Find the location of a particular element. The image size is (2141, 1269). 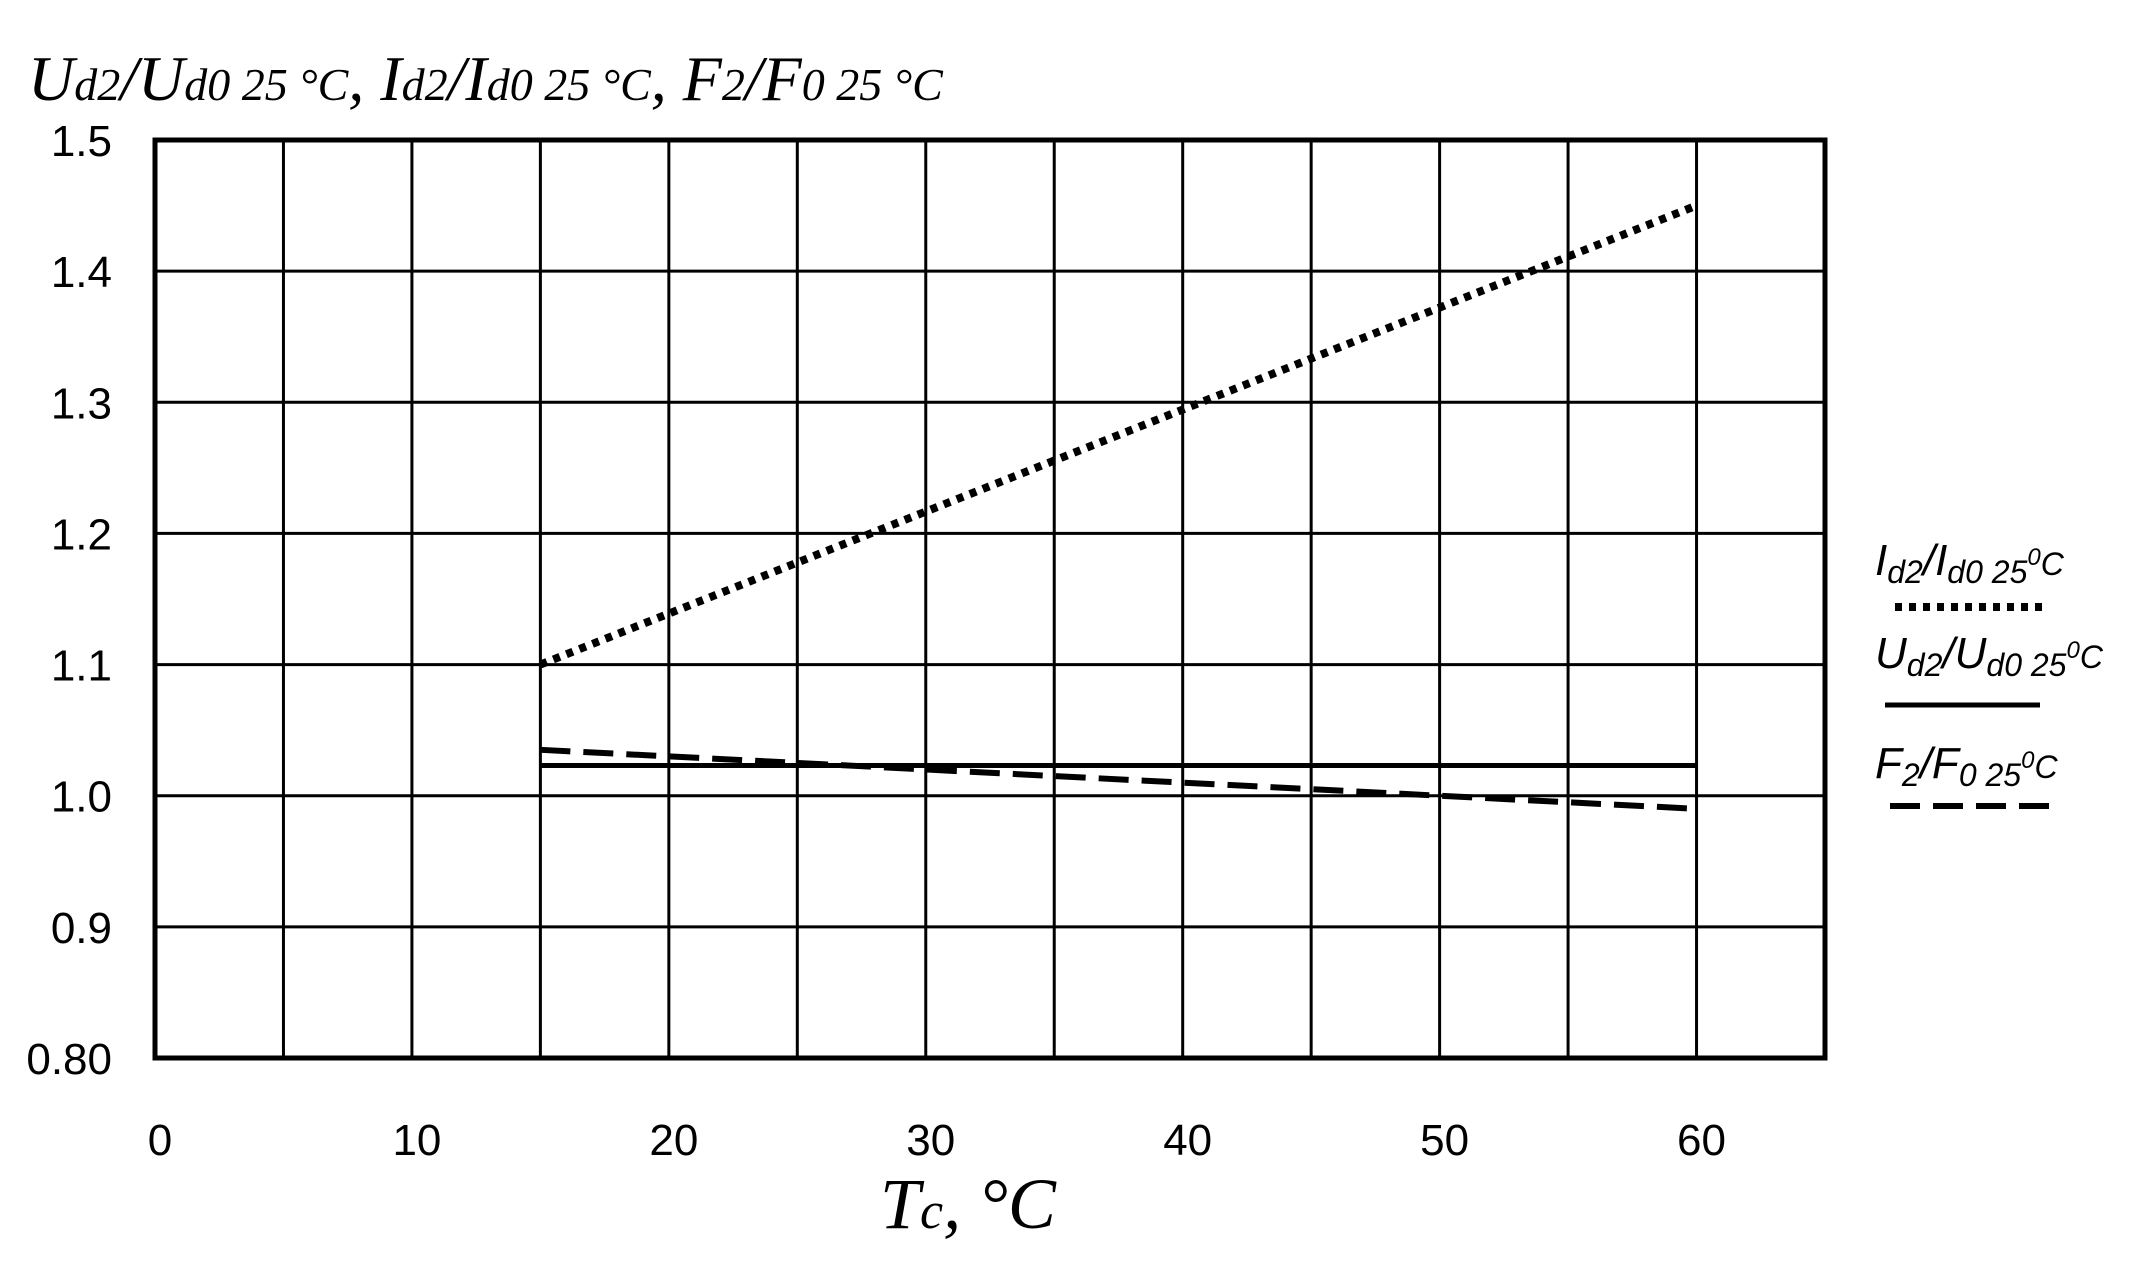

legend-label: Ud2/Ud0 250C is located at coordinates (1989, 656).